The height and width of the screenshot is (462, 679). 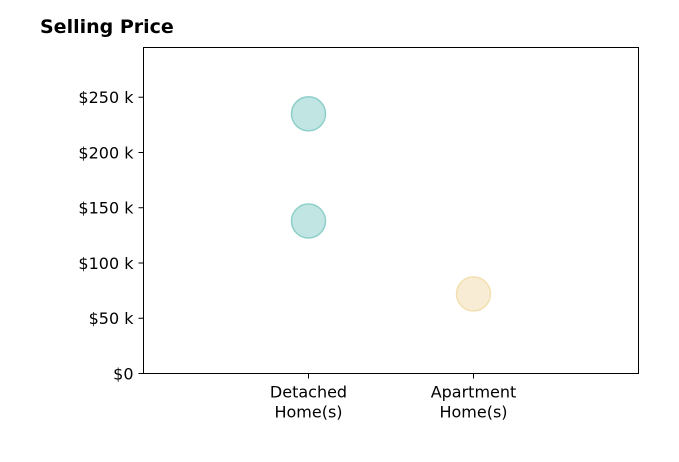 I want to click on x-axis: Detached Home(s)Apartment Home(s), so click(x=393, y=397).